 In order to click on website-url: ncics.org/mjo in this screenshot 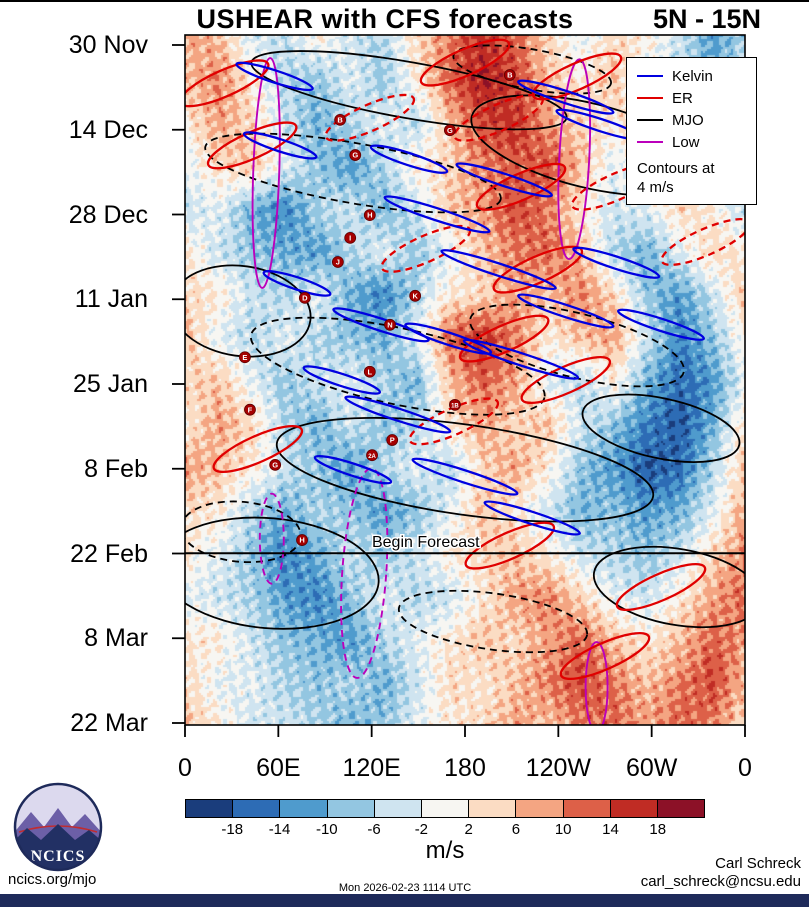, I will do `click(52, 879)`.